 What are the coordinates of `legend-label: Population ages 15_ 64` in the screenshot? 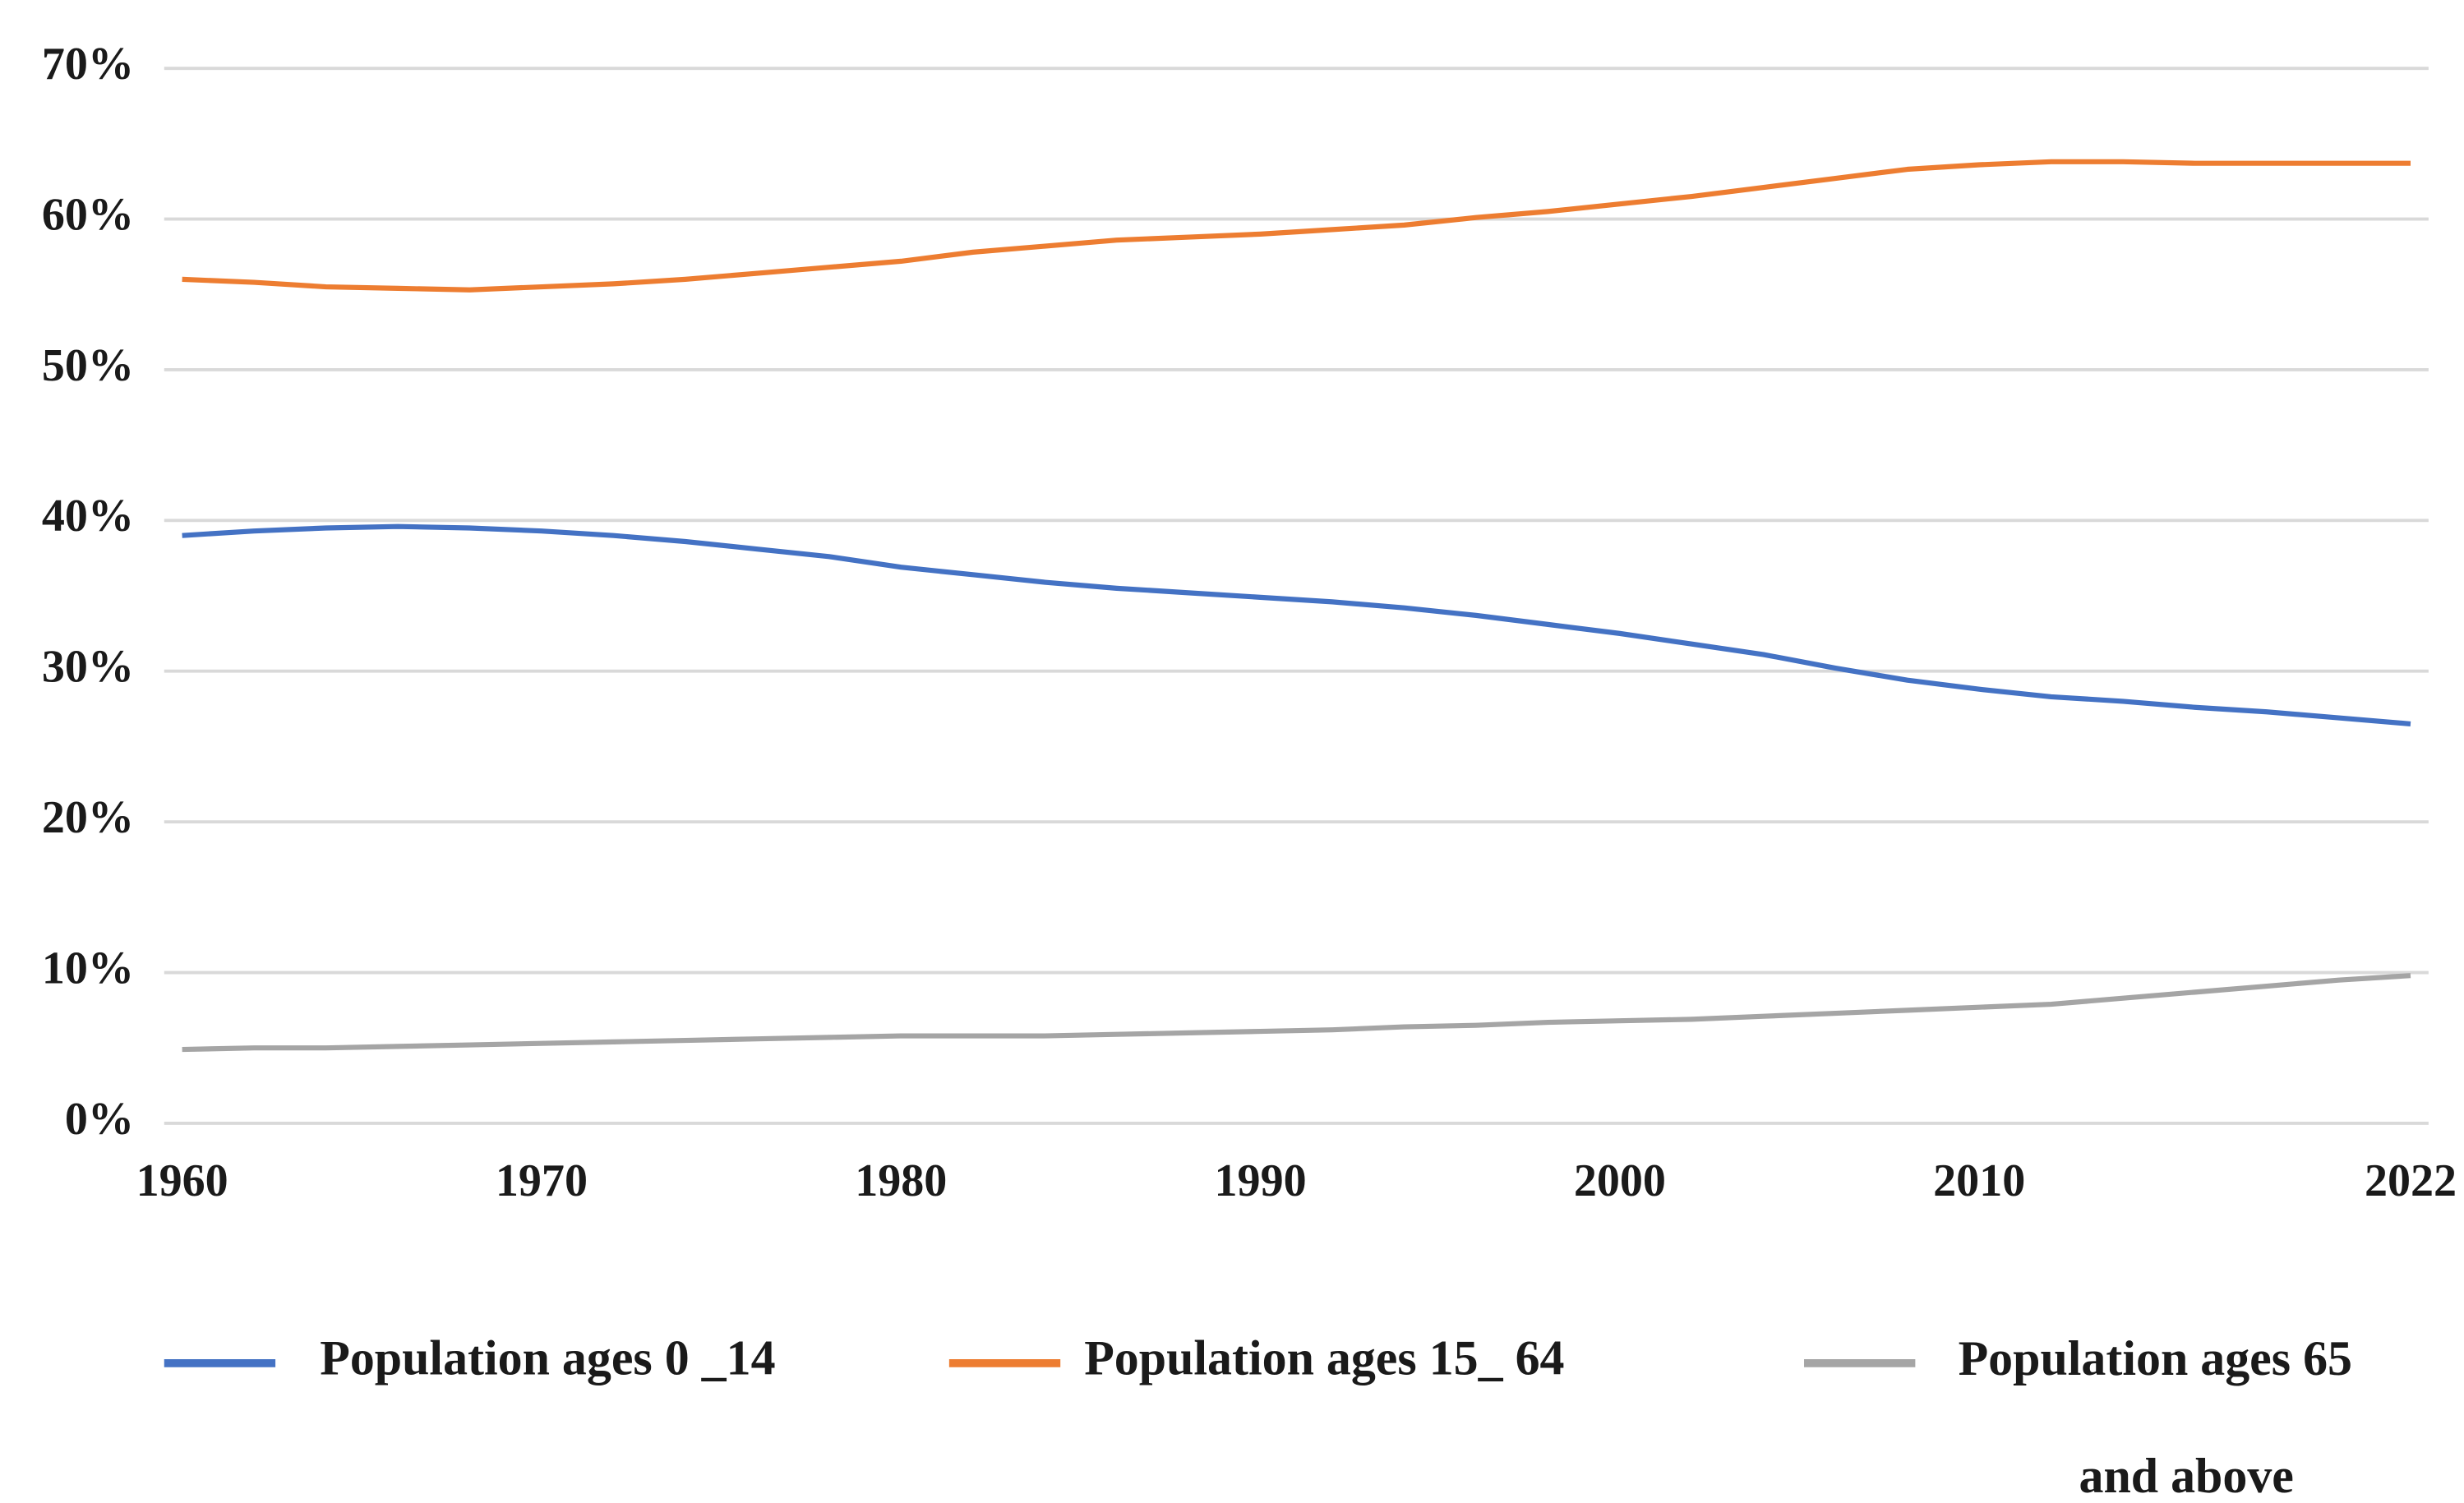 It's located at (1324, 1358).